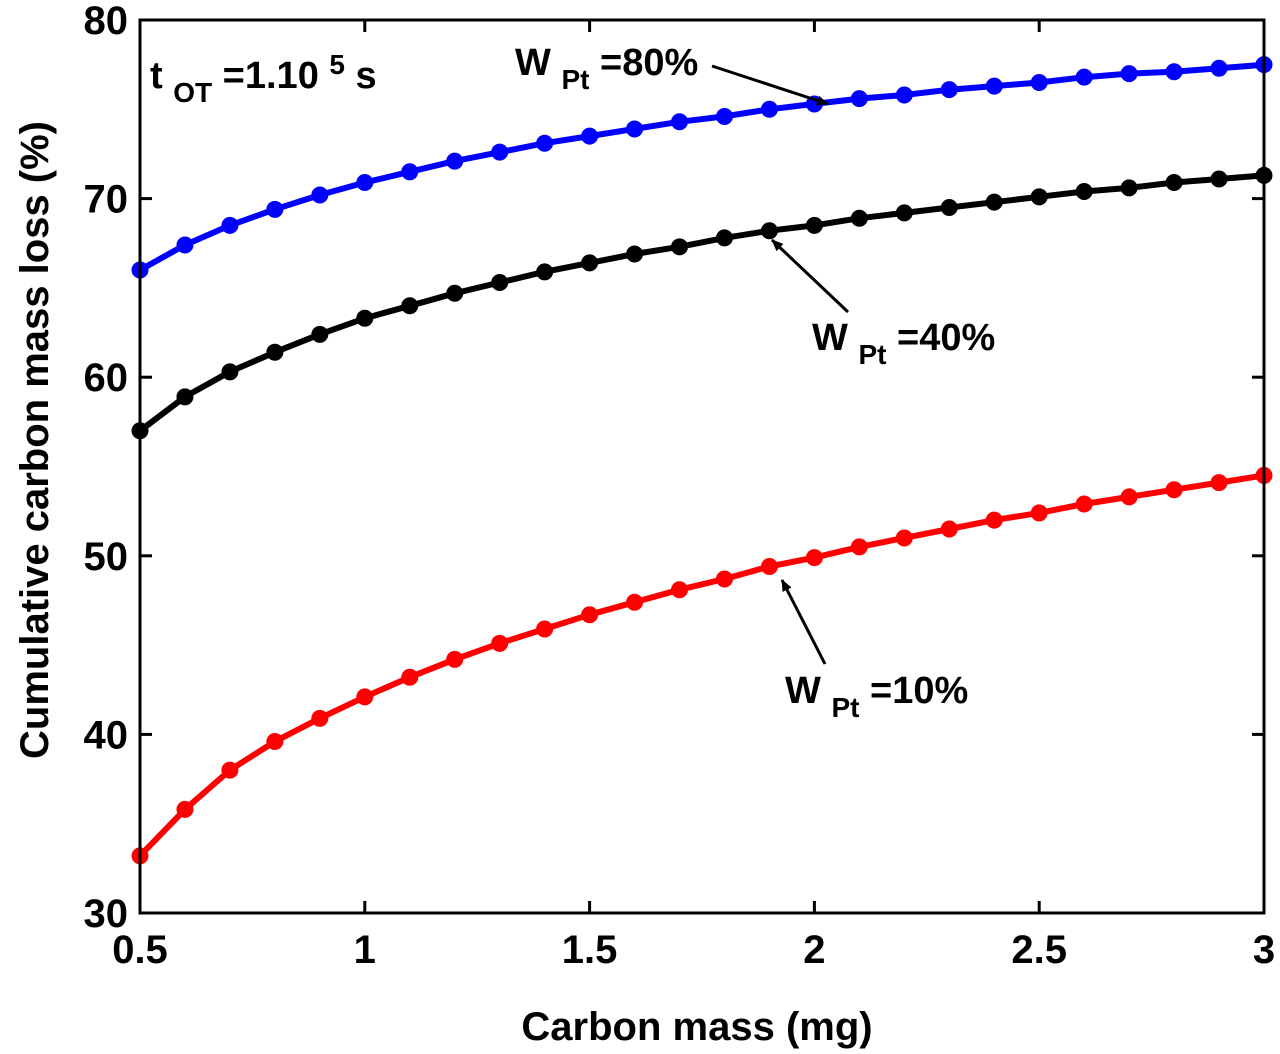  I want to click on annotation-w40-arrow, so click(810, 276).